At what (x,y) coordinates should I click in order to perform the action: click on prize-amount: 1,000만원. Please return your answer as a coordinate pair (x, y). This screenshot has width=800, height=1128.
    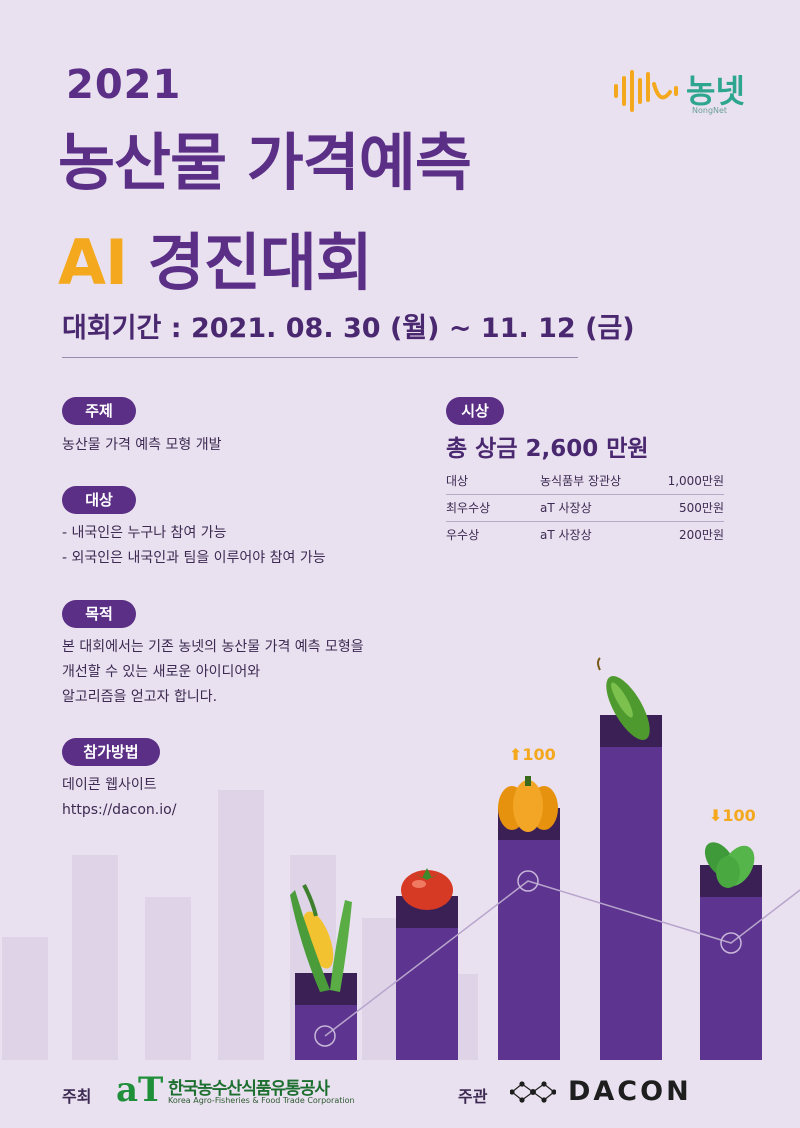
    Looking at the image, I should click on (695, 481).